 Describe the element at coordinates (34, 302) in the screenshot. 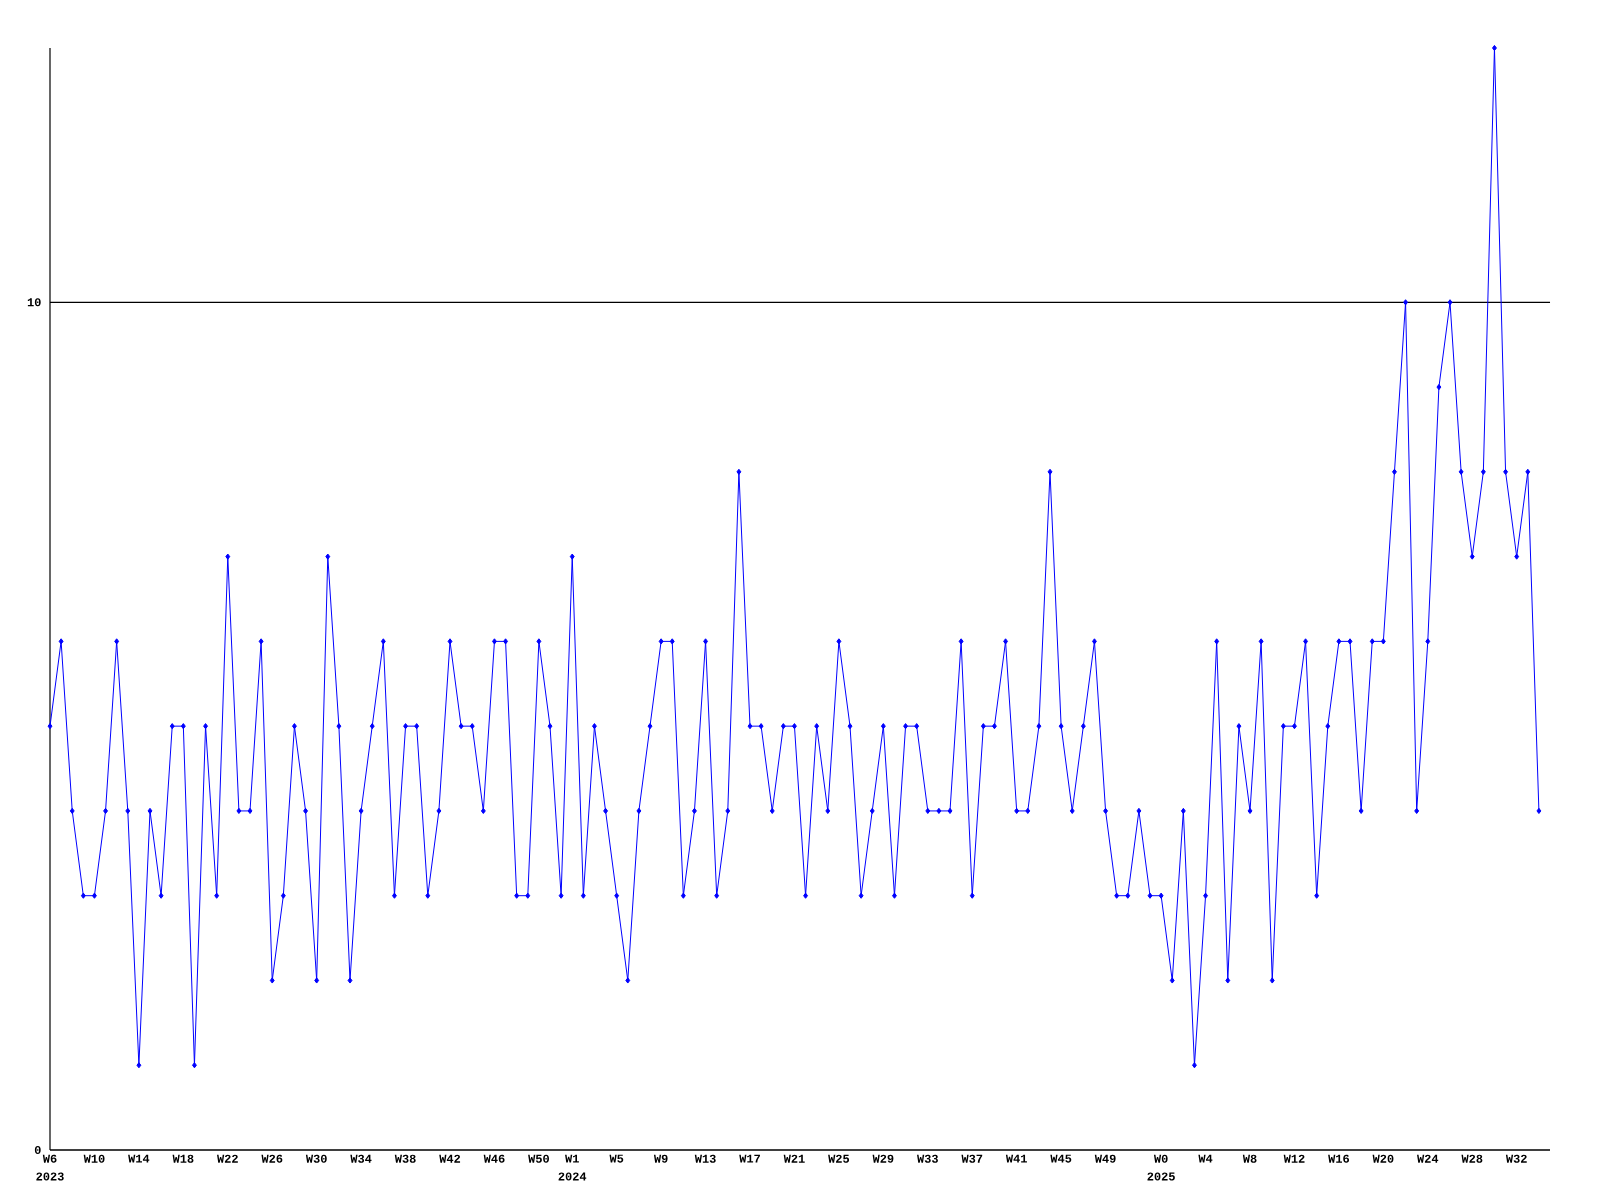

I see `y-tick-label: 10` at that location.